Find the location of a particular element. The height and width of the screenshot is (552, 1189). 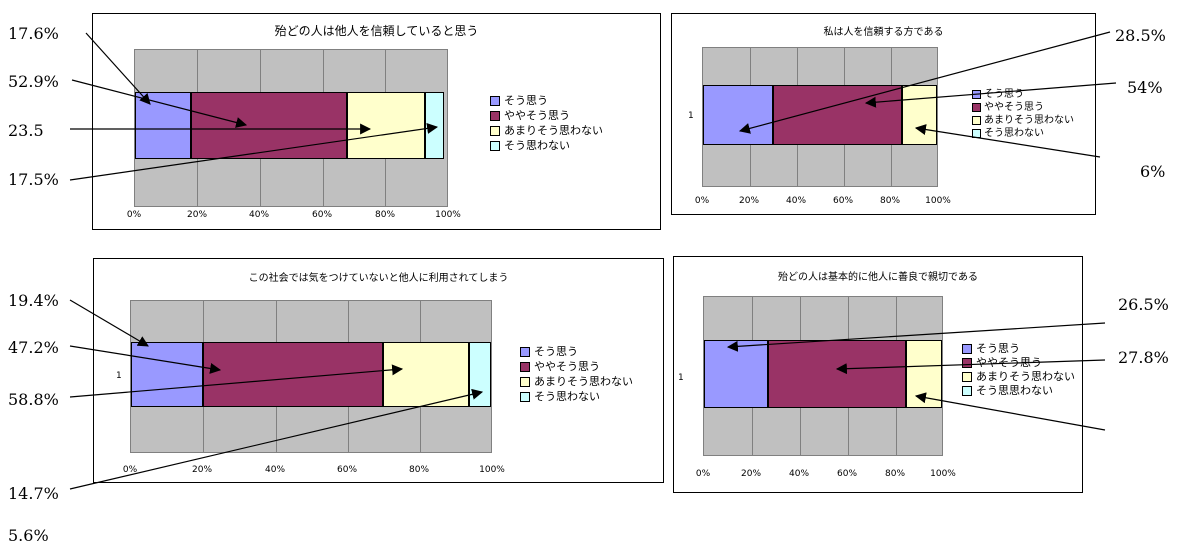

legend-label: そう思思わない is located at coordinates (1014, 390).